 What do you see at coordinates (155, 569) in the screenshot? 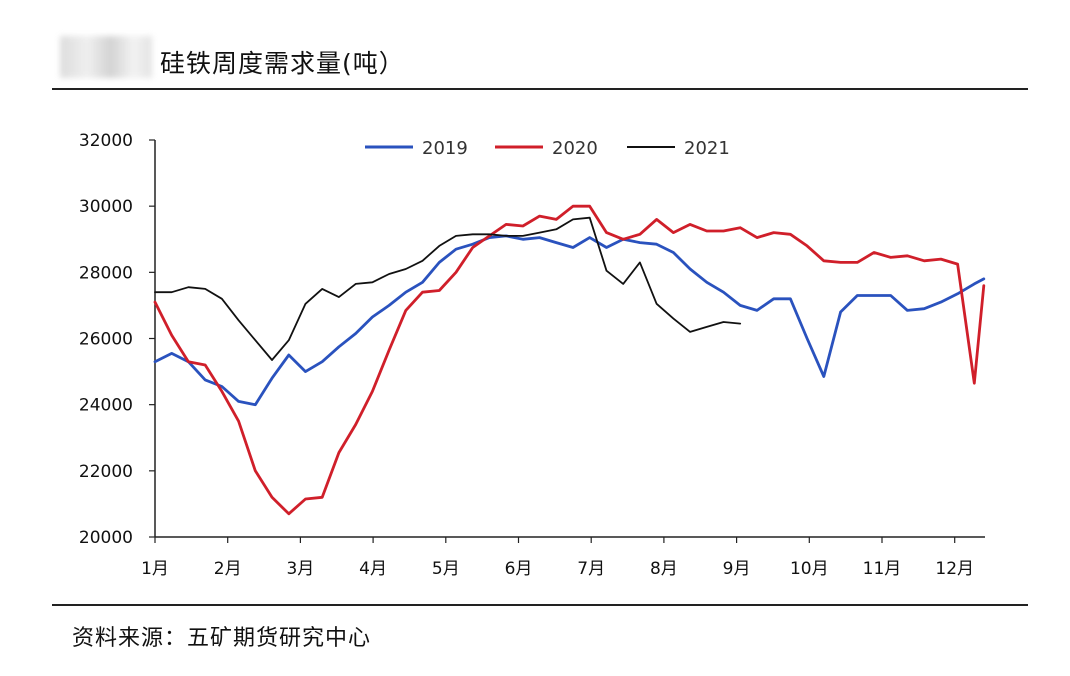
I see `x-tick-label: 1月` at bounding box center [155, 569].